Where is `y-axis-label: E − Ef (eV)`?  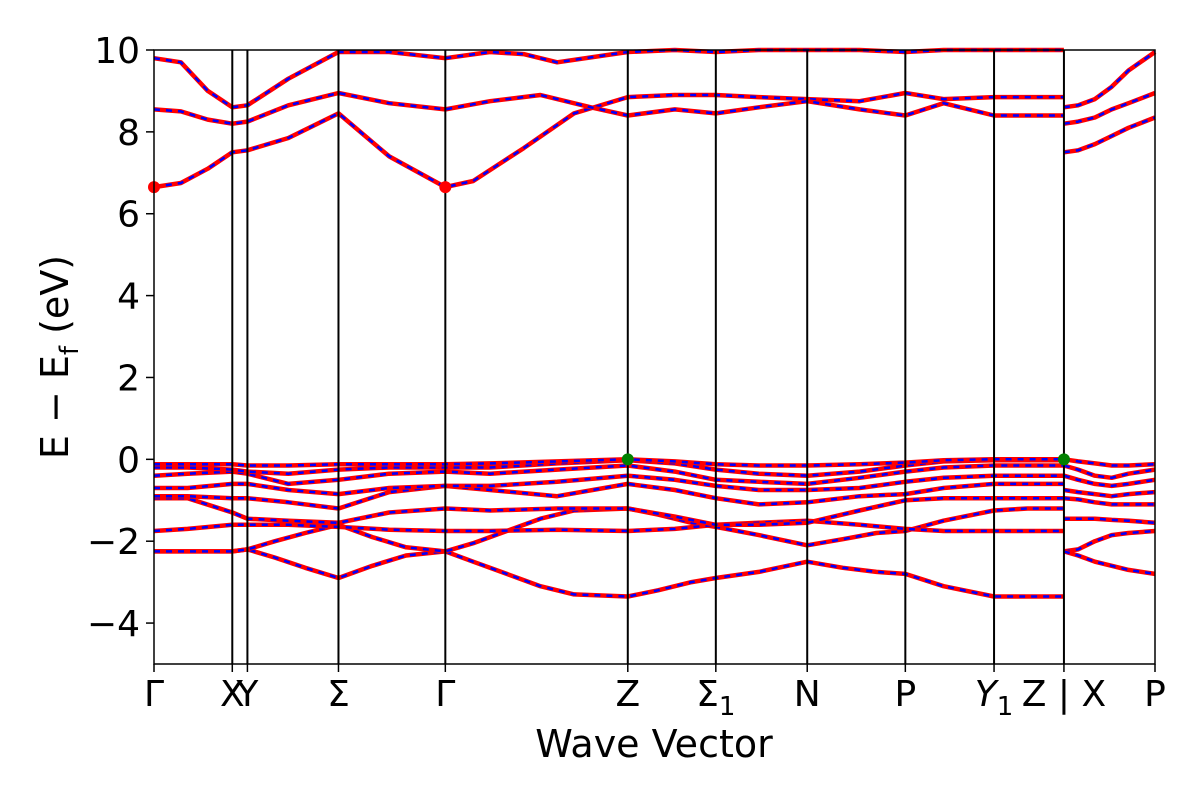
y-axis-label: E − Ef (eV) is located at coordinates (59, 357).